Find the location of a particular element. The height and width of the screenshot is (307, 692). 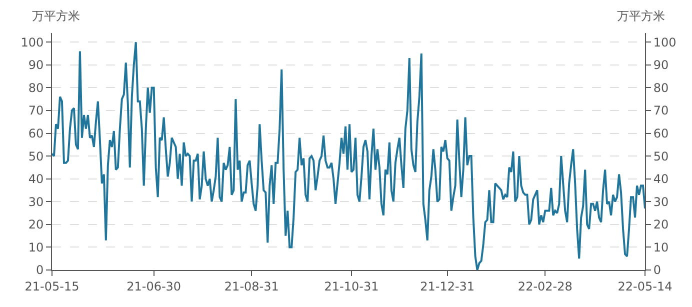

y-tick-label: 40 is located at coordinates (36, 179).